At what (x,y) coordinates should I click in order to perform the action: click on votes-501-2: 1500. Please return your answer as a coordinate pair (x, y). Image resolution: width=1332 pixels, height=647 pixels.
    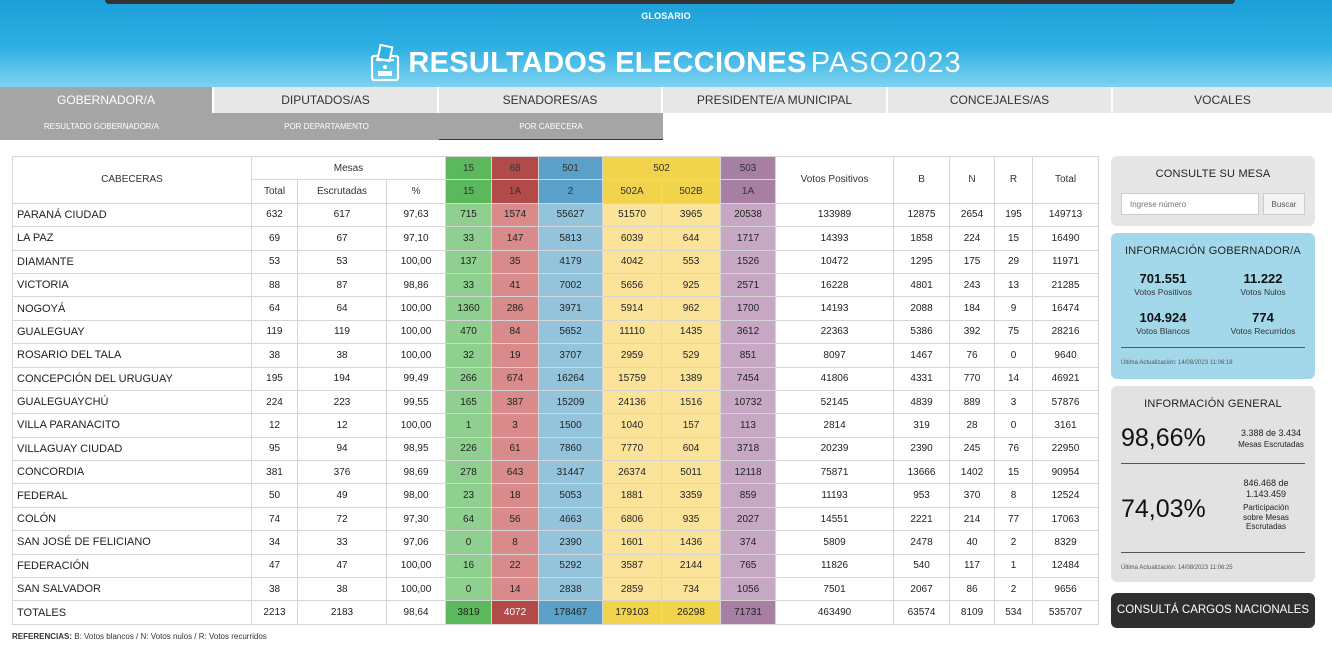
    Looking at the image, I should click on (571, 425).